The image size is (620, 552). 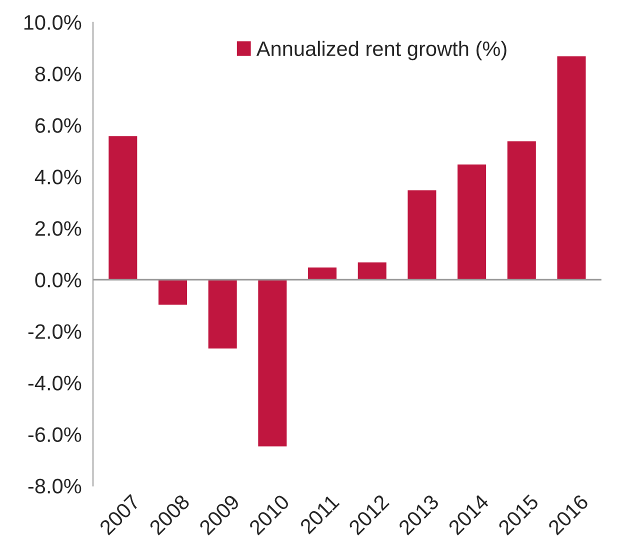 I want to click on y-tick-label: 4.0%, so click(x=58, y=177).